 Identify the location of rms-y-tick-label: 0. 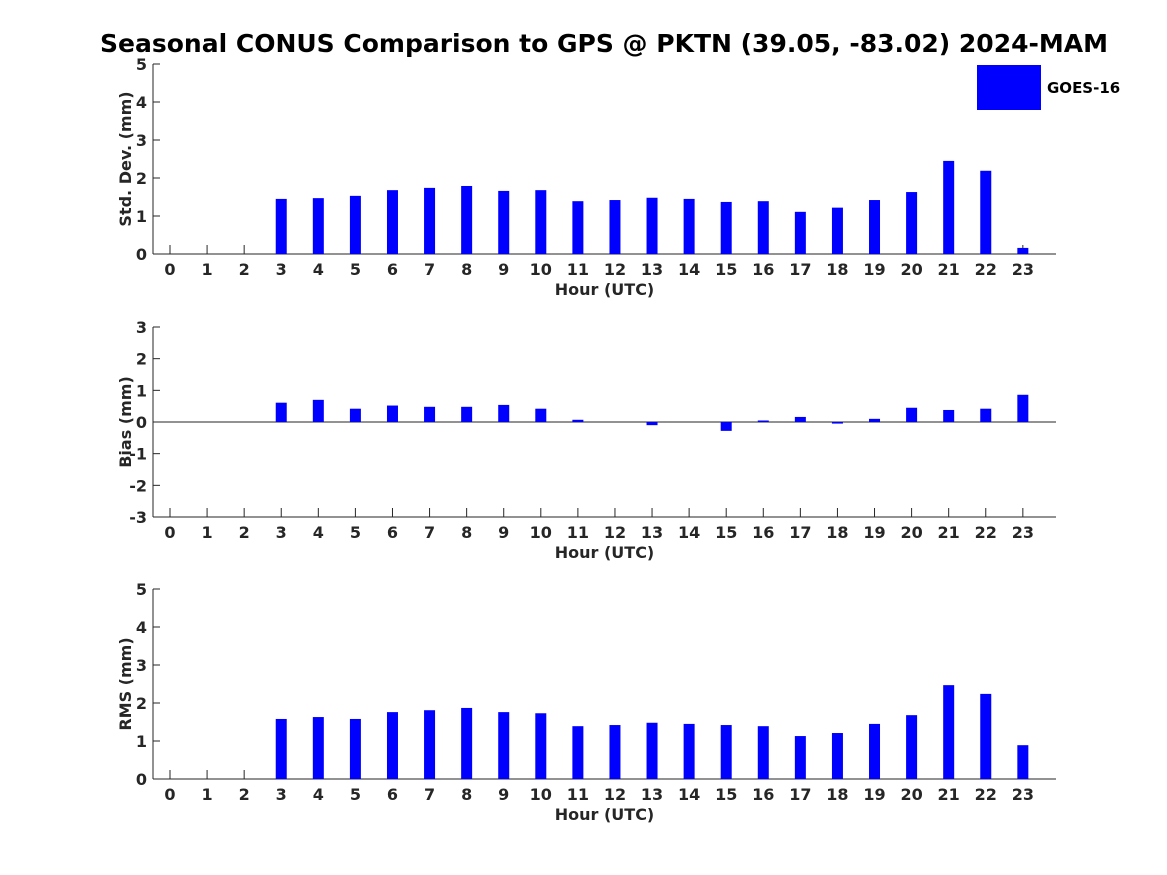
(141, 779).